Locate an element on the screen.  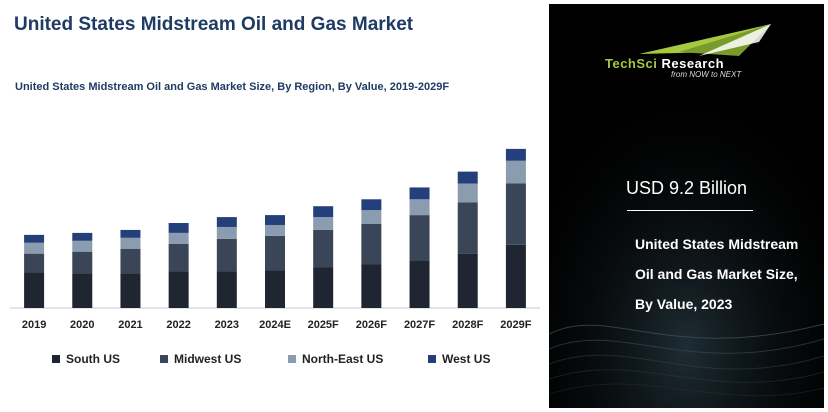
x-tick-label: 2026F is located at coordinates (371, 325).